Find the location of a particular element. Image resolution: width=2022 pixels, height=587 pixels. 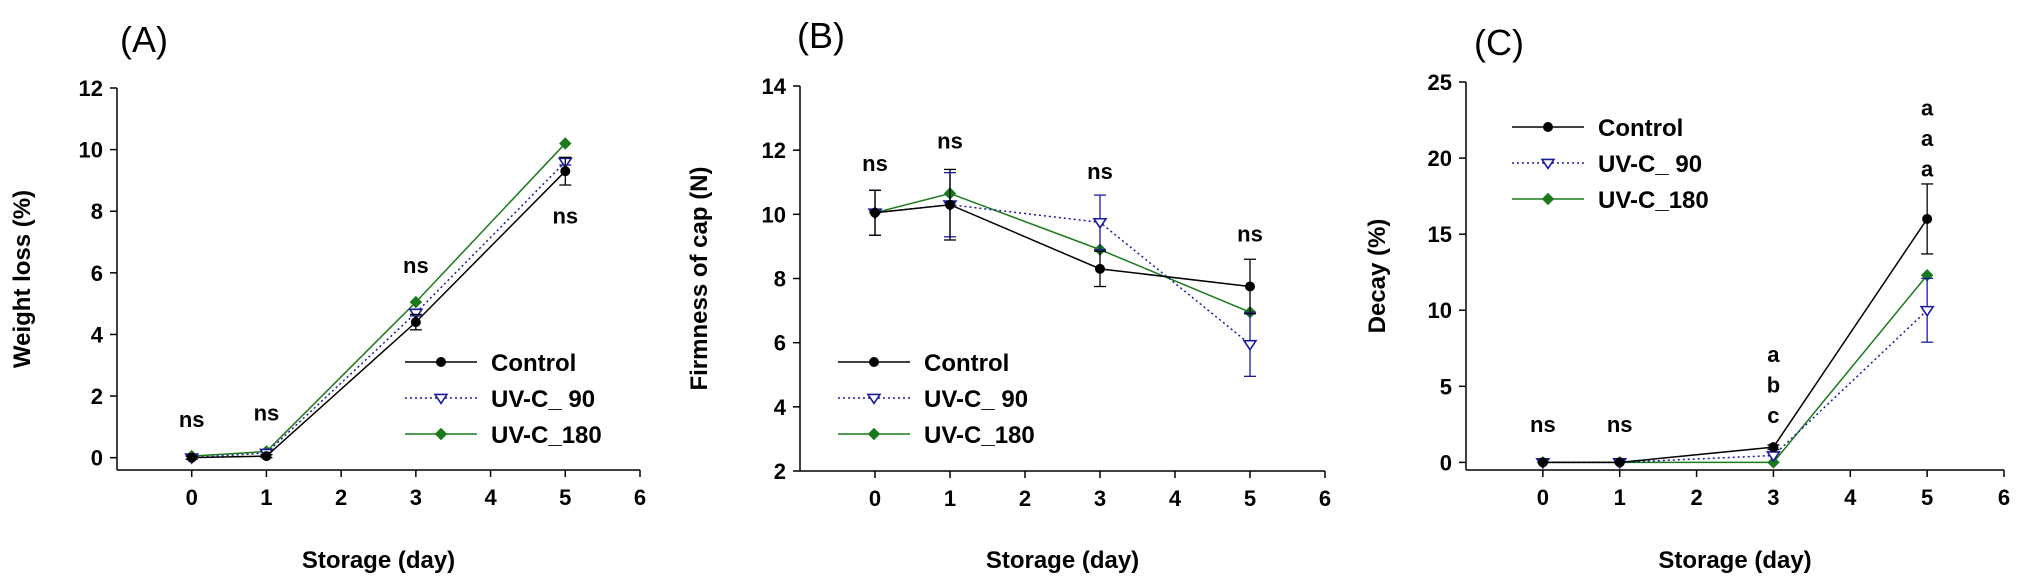

y-tick-label: 12 is located at coordinates (91, 88).